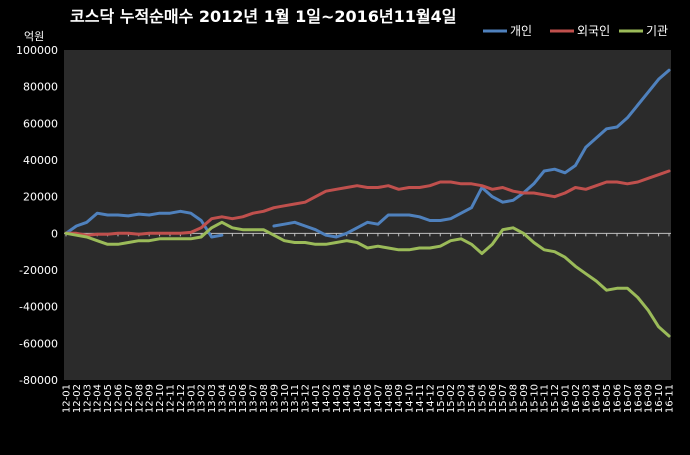 This screenshot has height=455, width=690. What do you see at coordinates (40, 197) in the screenshot?
I see `y-tick-label: 20000` at bounding box center [40, 197].